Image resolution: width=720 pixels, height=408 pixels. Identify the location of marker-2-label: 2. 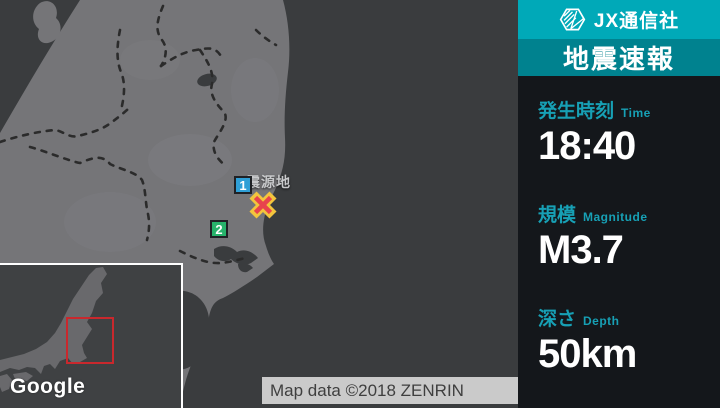
(219, 229).